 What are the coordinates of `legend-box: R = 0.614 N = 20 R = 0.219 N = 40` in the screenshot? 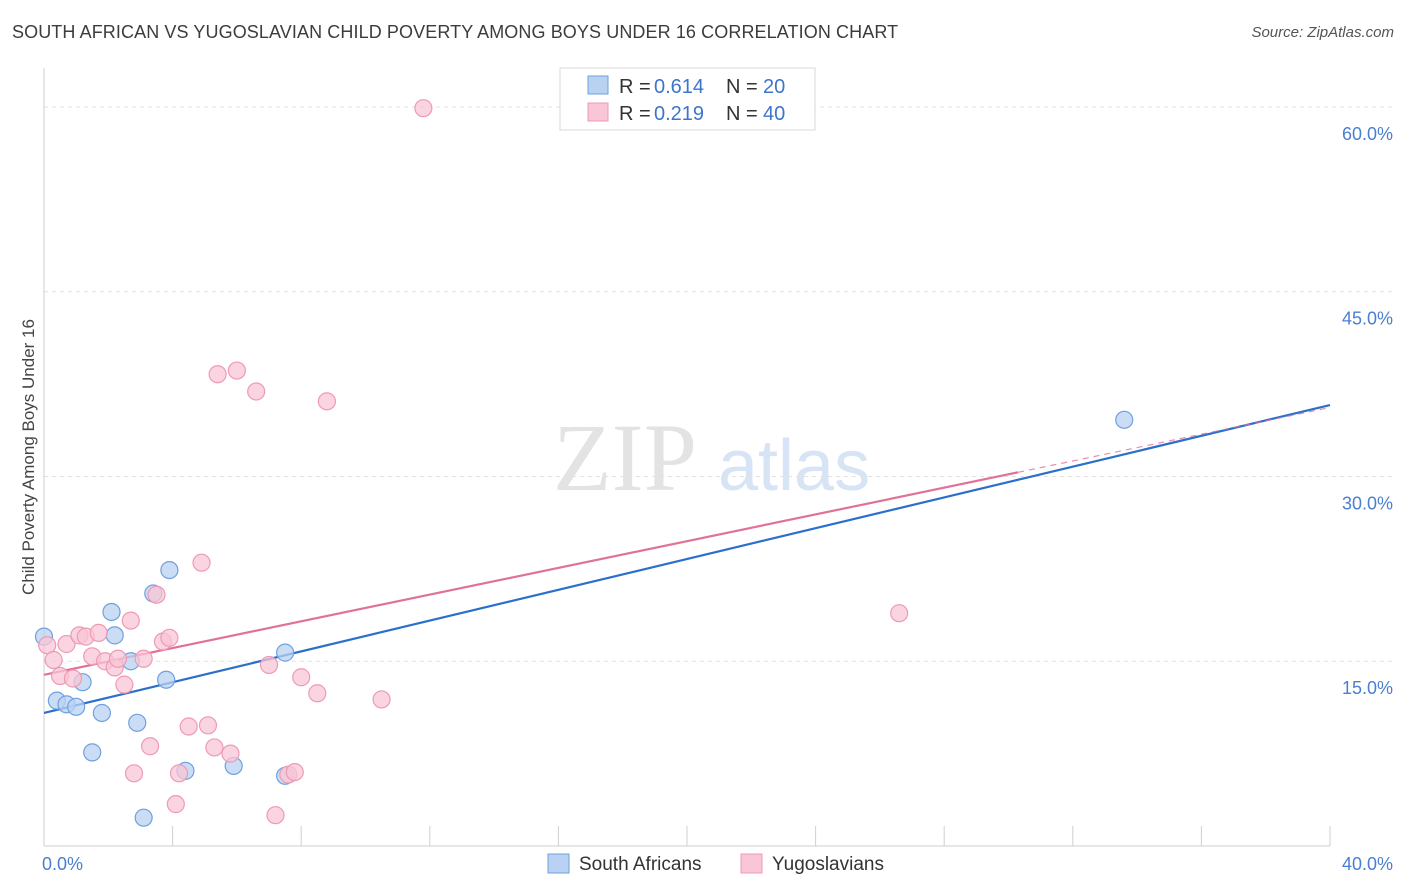 It's located at (687, 99).